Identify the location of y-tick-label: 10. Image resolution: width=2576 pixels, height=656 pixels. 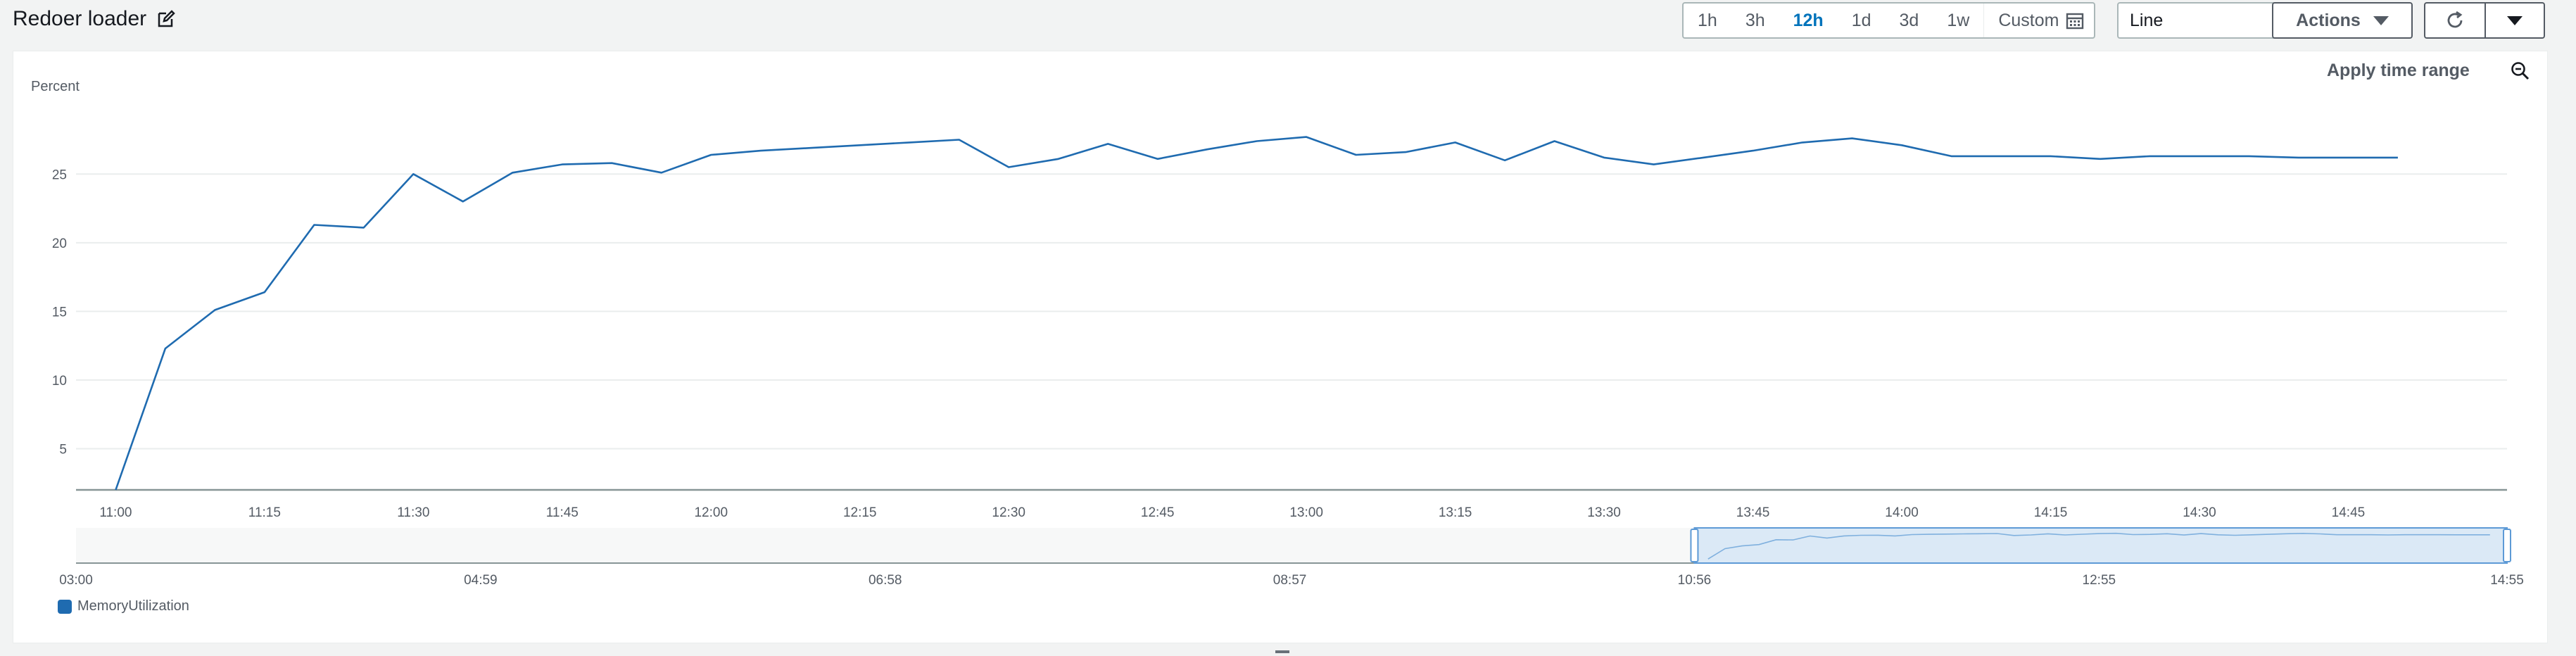
(59, 381).